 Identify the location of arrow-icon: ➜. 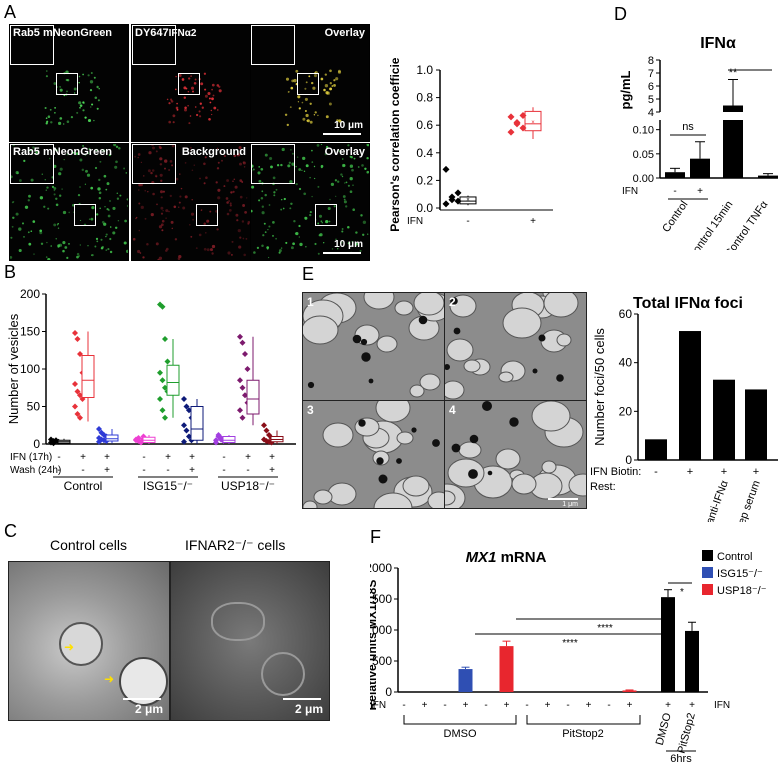
(109, 679).